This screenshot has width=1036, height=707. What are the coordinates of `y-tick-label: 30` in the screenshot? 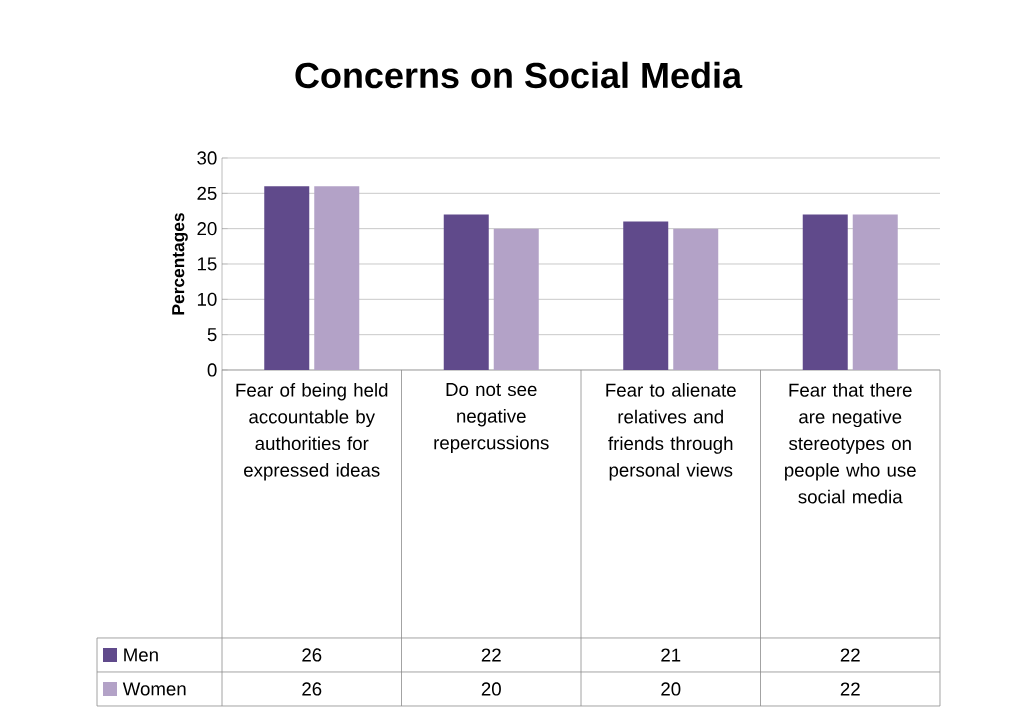 It's located at (207, 158).